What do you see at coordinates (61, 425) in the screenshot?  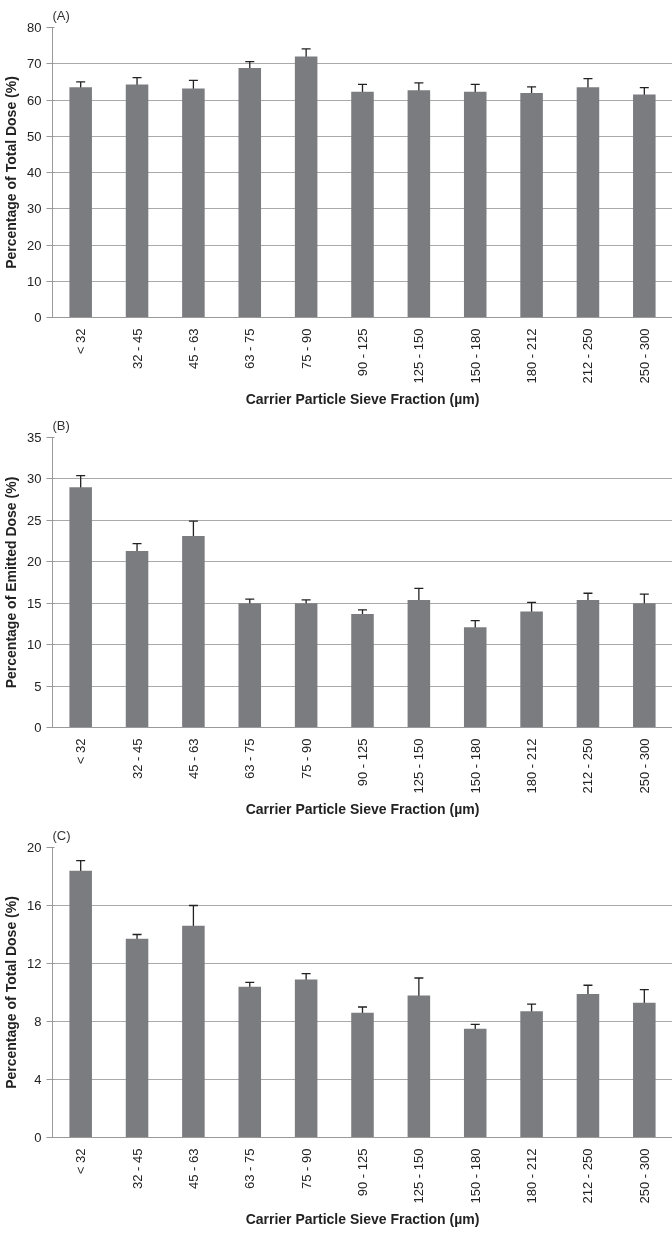 I see `chart-title: (B)` at bounding box center [61, 425].